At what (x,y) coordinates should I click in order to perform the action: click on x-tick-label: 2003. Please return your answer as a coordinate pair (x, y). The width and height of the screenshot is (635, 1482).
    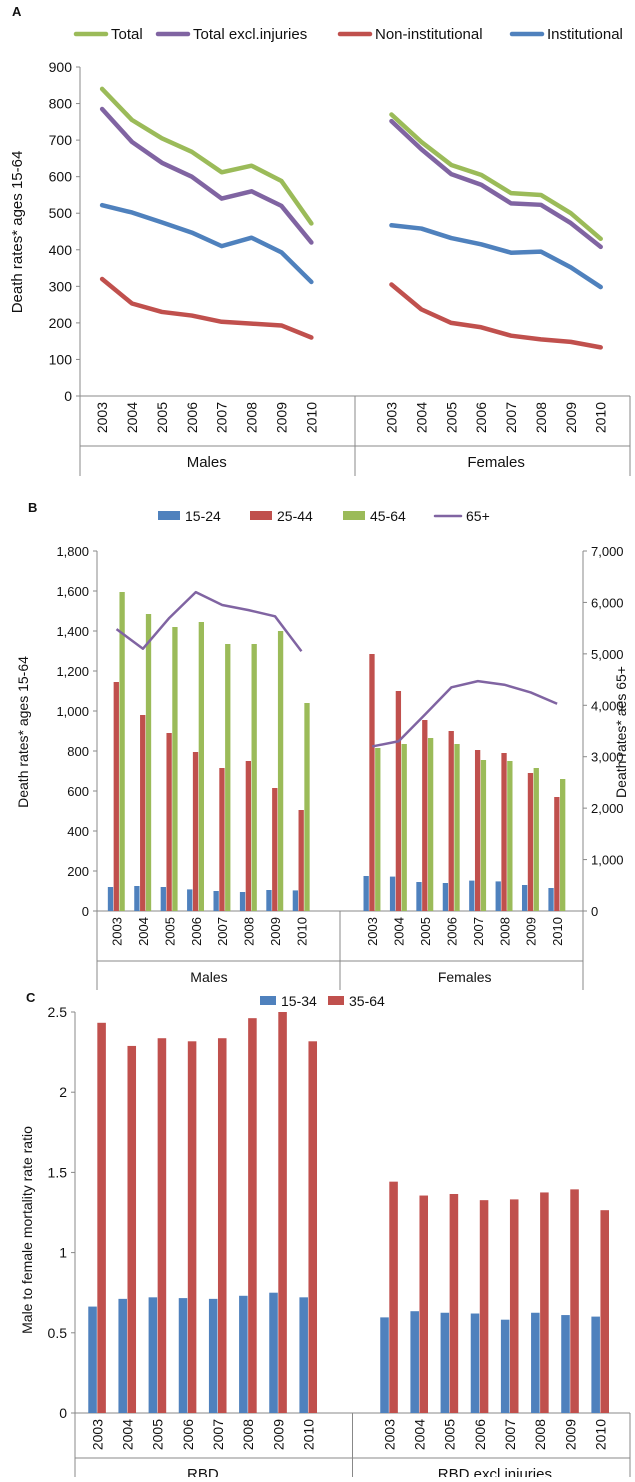
    Looking at the image, I should click on (372, 931).